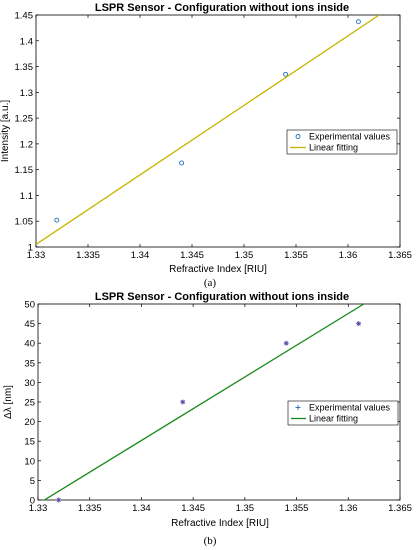 The image size is (419, 550). I want to click on y-tick-label: 0, so click(32, 501).